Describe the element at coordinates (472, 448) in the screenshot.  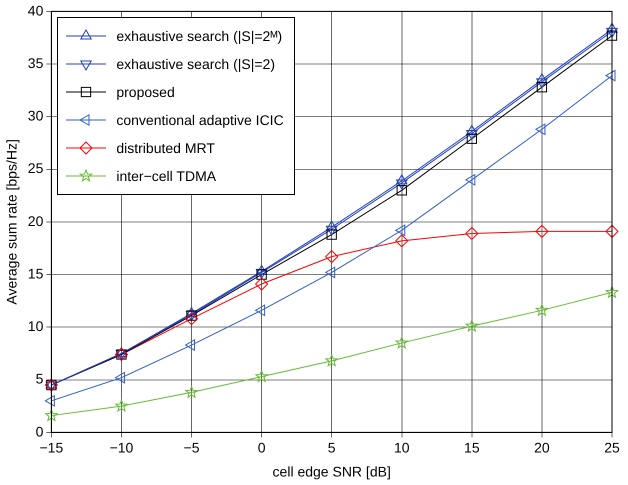
I see `x-tick-label: 15` at that location.